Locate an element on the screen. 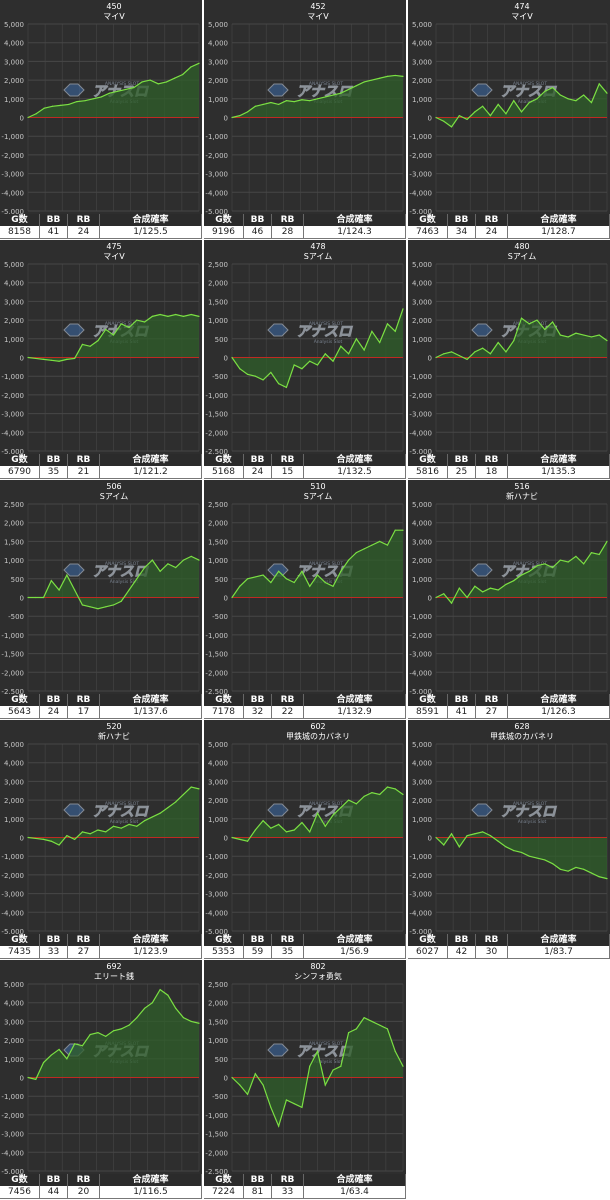 This screenshot has height=1200, width=610. y-tick-label: -5,000 is located at coordinates (420, 211).